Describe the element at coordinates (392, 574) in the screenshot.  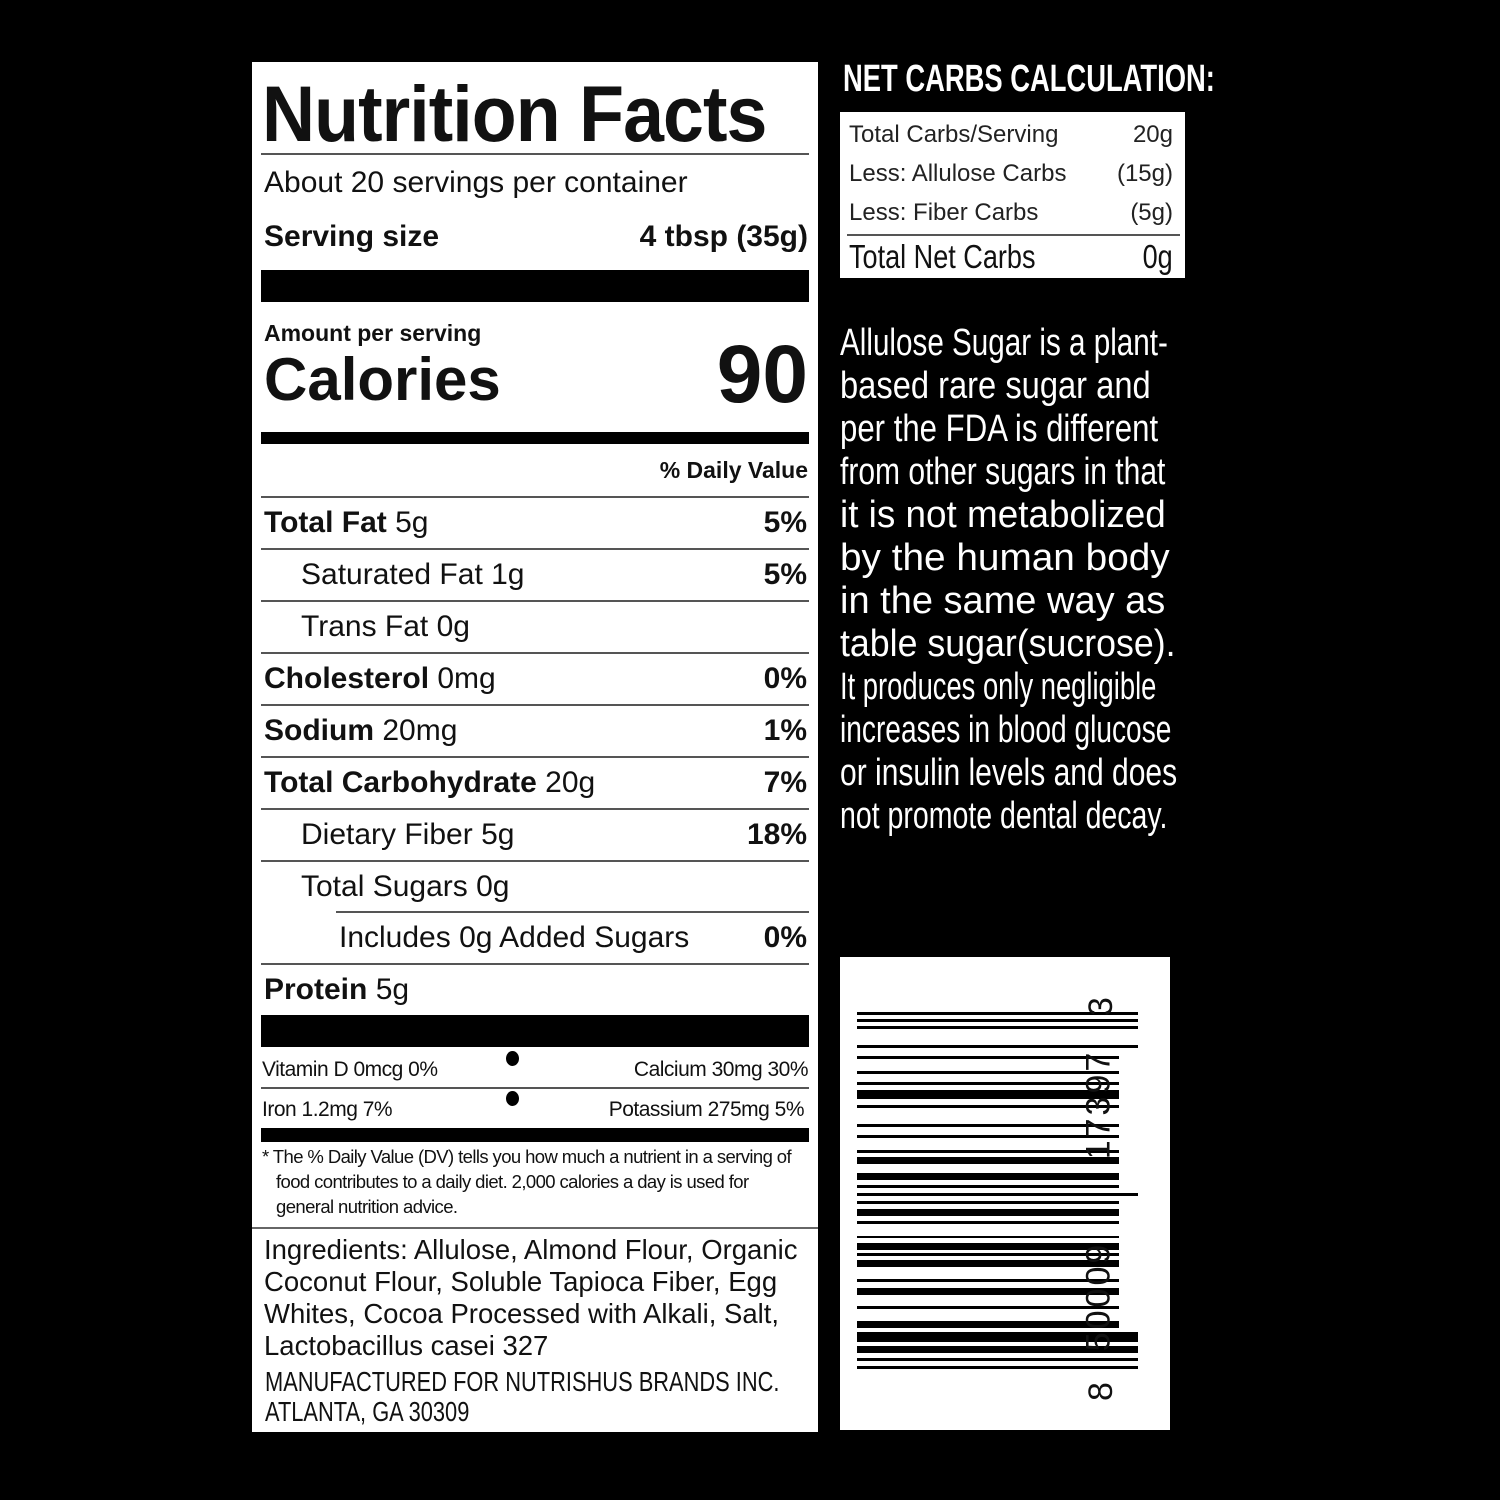
I see `nutrient-name: Saturated Fat` at that location.